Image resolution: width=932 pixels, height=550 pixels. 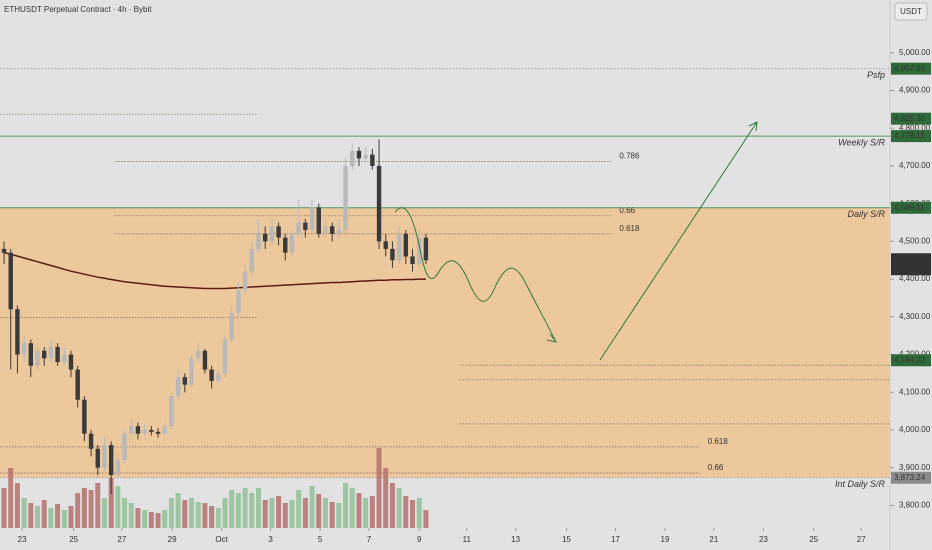 What do you see at coordinates (915, 467) in the screenshot?
I see `y-tick-label: 3,900.00` at bounding box center [915, 467].